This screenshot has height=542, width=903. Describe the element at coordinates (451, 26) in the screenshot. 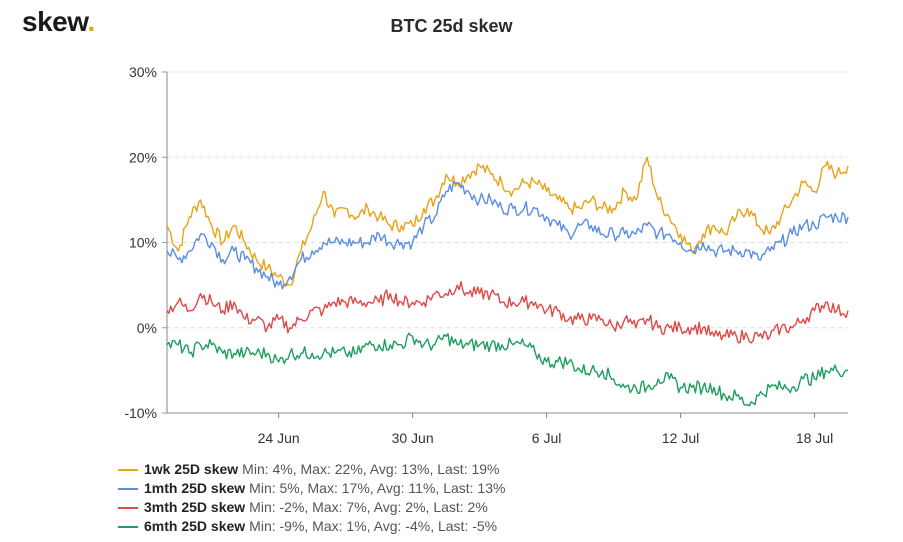

I see `chart-title: BTC 25d skew` at that location.